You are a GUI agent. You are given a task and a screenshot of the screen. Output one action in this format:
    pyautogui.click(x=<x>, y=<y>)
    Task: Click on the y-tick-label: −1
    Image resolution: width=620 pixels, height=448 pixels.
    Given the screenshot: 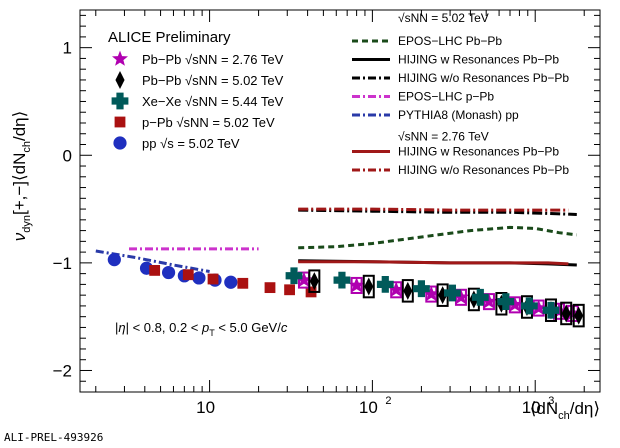 What is the action you would take?
    pyautogui.click(x=62, y=263)
    